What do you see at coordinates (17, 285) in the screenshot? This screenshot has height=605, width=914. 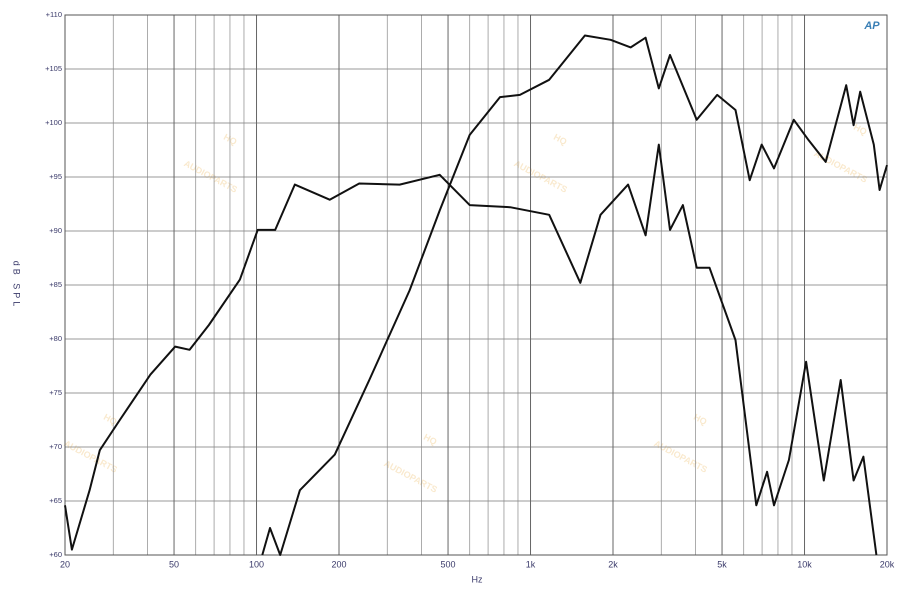 I see `y-axis-label: dB SPL` at bounding box center [17, 285].